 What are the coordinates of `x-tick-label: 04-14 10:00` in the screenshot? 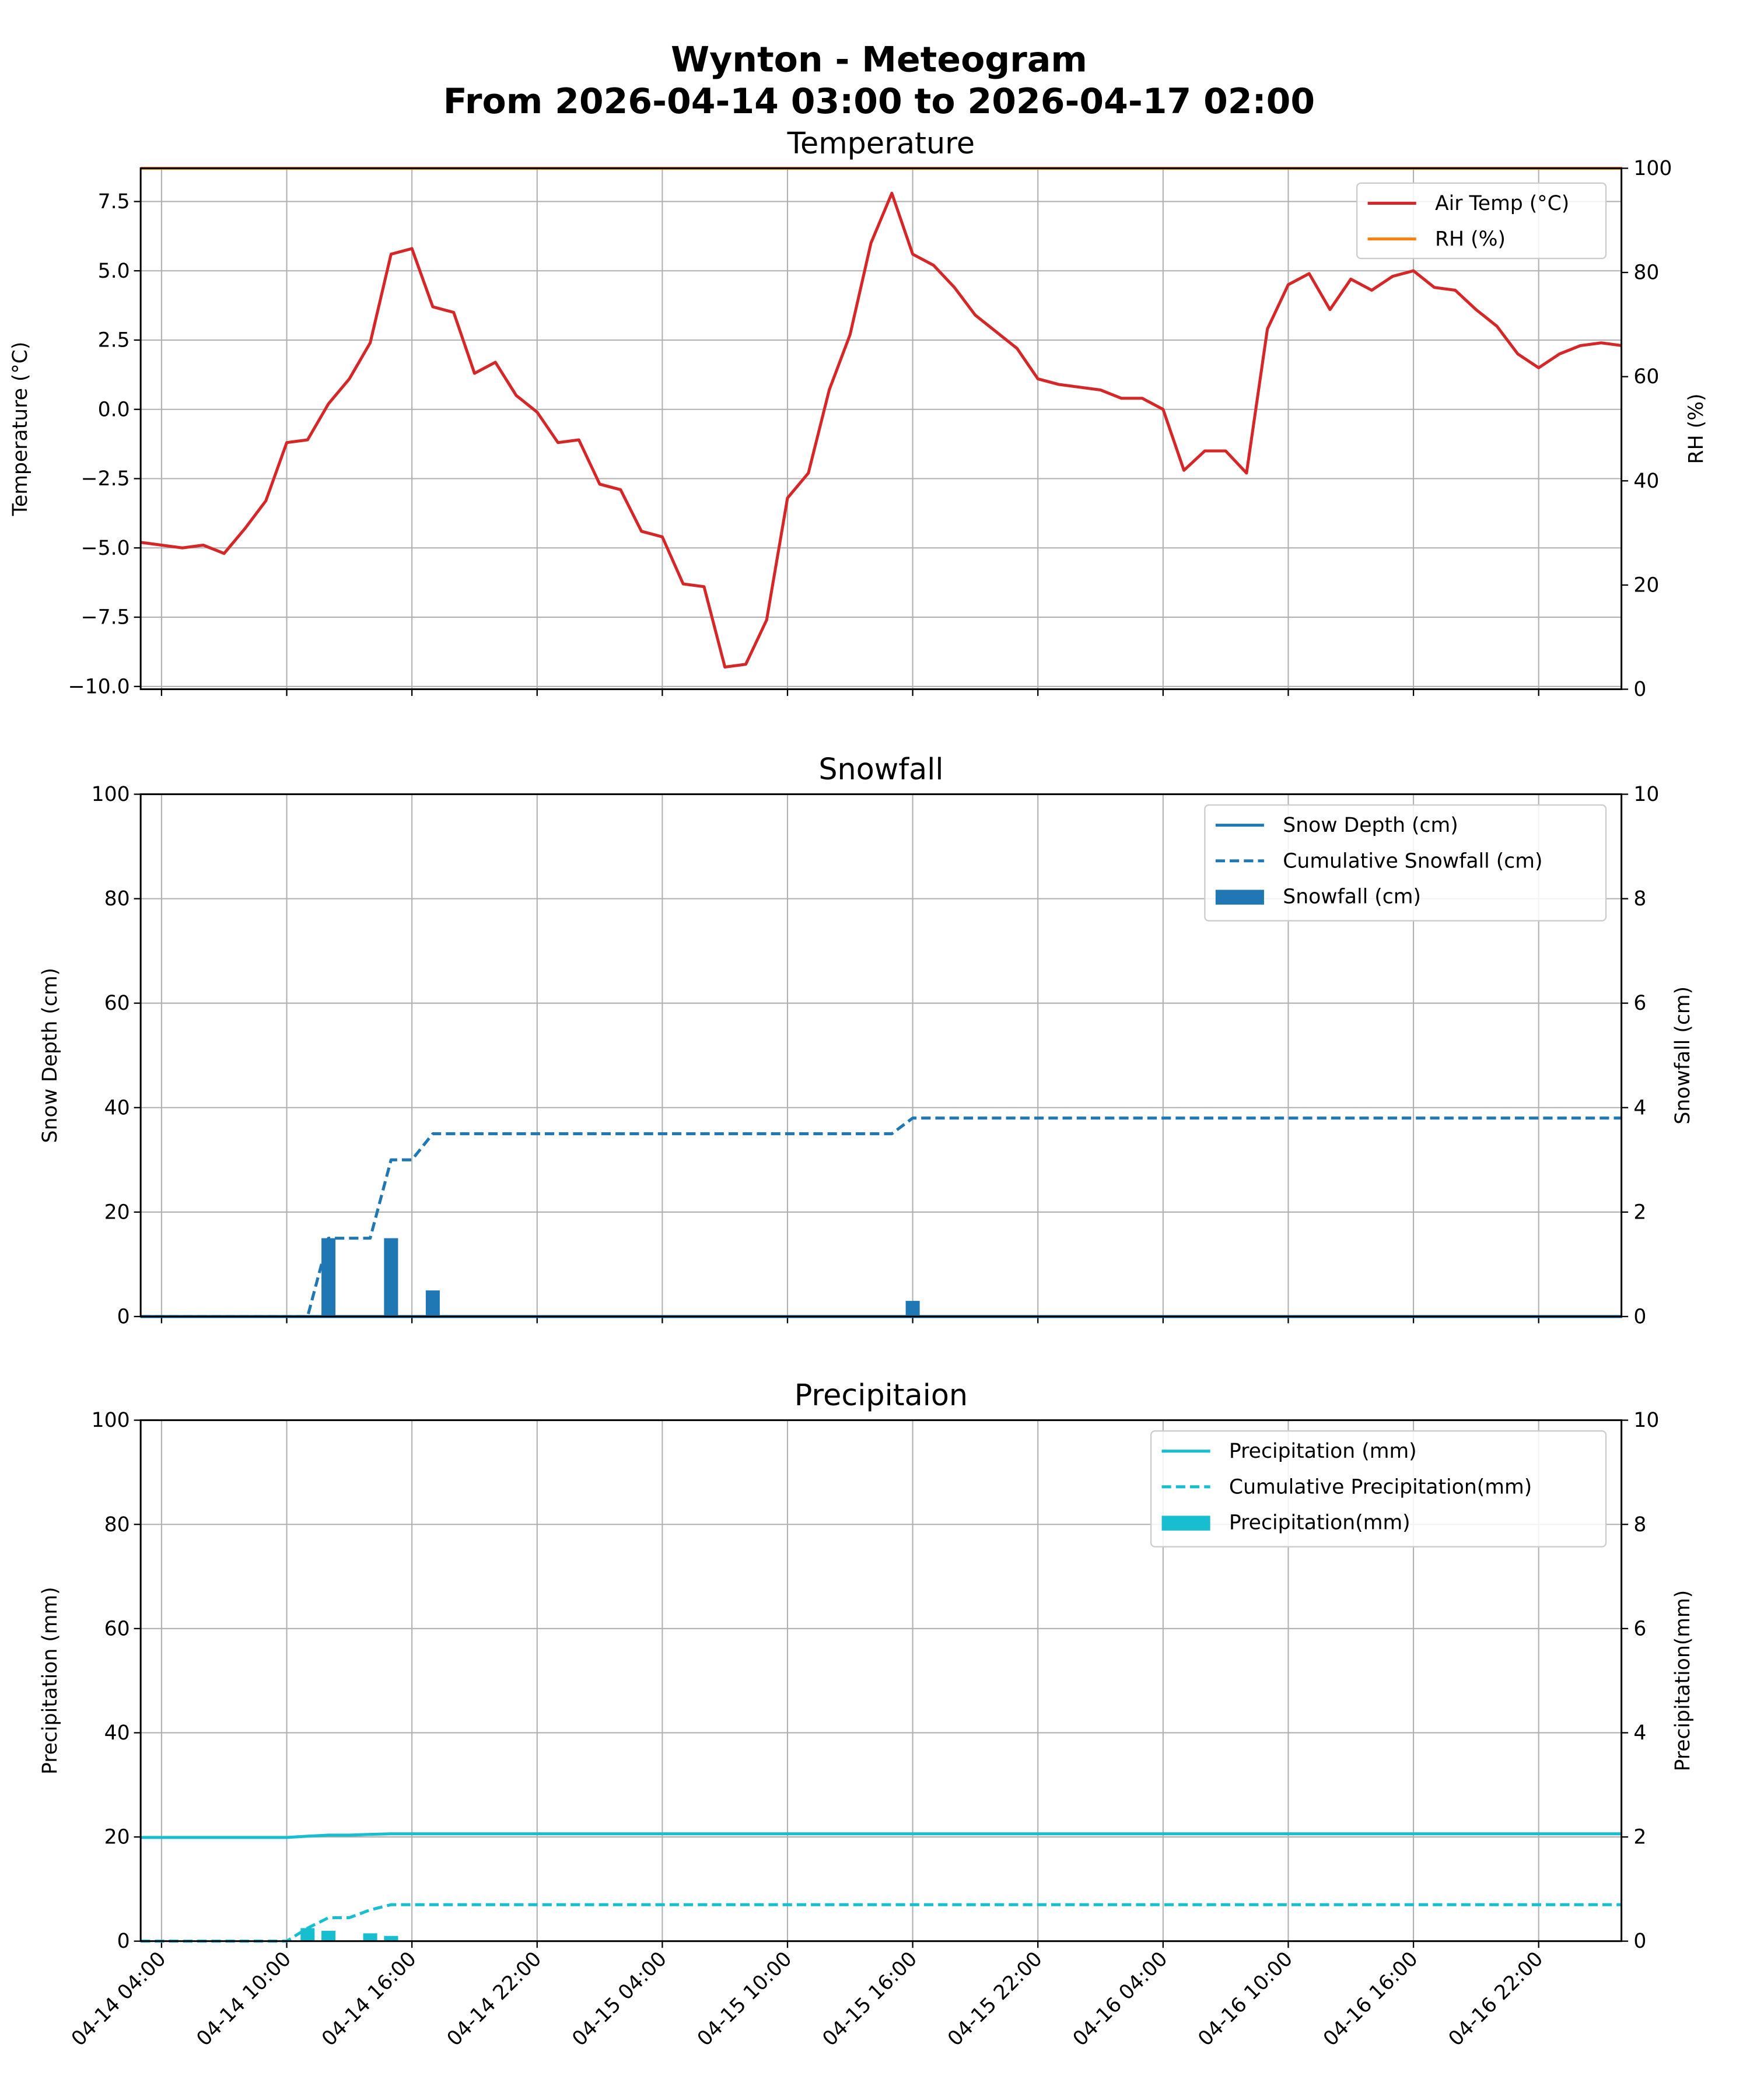 It's located at (244, 1999).